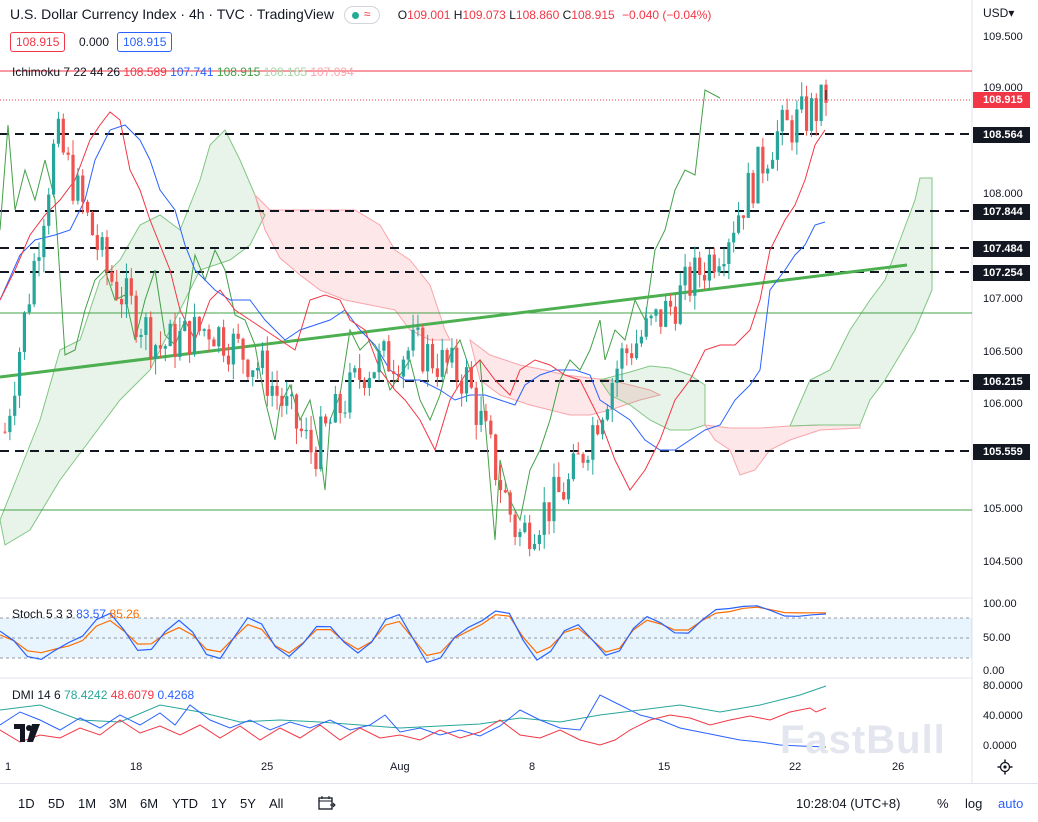  Describe the element at coordinates (898, 767) in the screenshot. I see `time-axis-tick: 26` at that location.